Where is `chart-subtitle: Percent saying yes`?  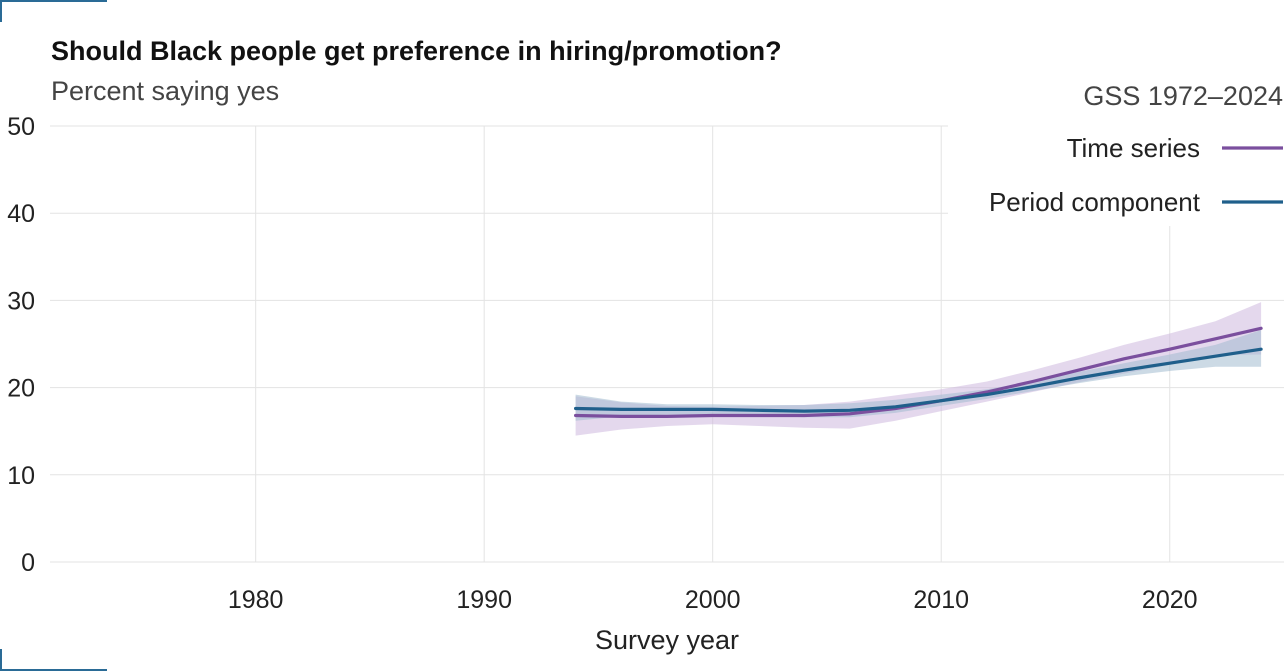
chart-subtitle: Percent saying yes is located at coordinates (165, 91).